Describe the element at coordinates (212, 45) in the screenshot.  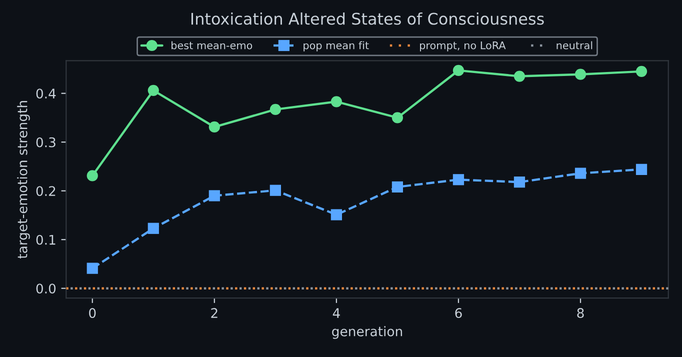
I see `legend-label: best mean-emo` at that location.